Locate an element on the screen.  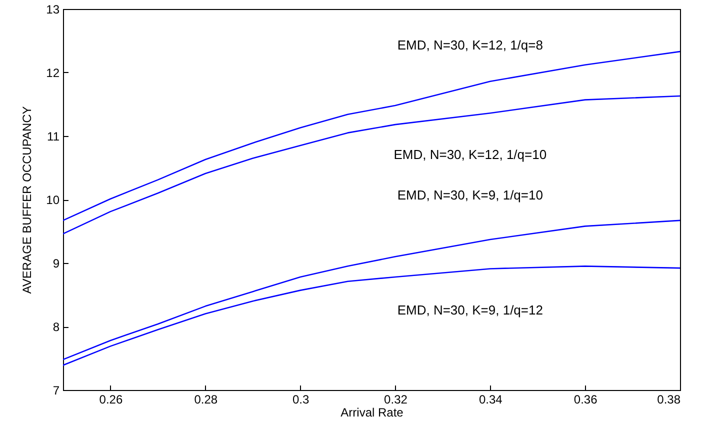
x-tick-label: 0.28 is located at coordinates (206, 399).